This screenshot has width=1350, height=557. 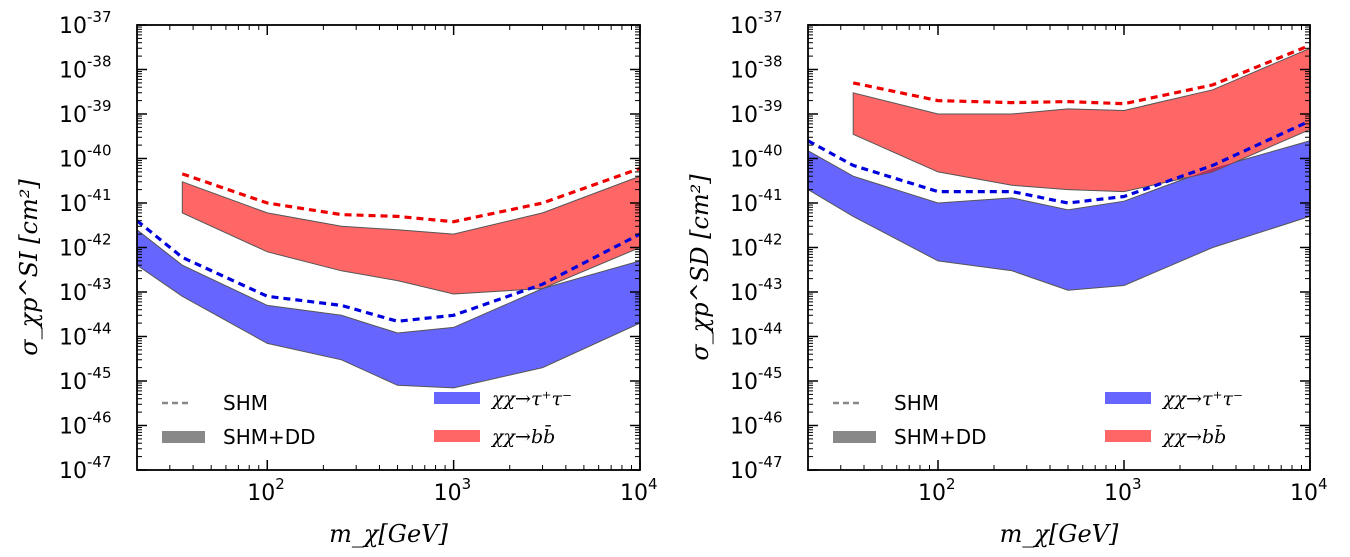 What do you see at coordinates (29, 267) in the screenshot?
I see `y-axis-label: σ_χp^SI [cm²]` at bounding box center [29, 267].